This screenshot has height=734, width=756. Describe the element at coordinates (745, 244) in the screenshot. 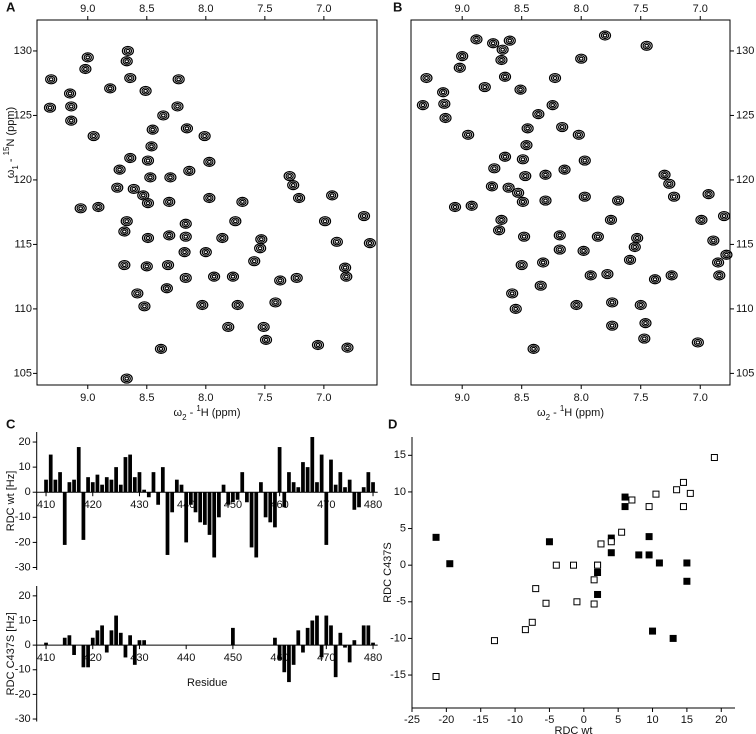

I see `y-tick-label: 115` at that location.